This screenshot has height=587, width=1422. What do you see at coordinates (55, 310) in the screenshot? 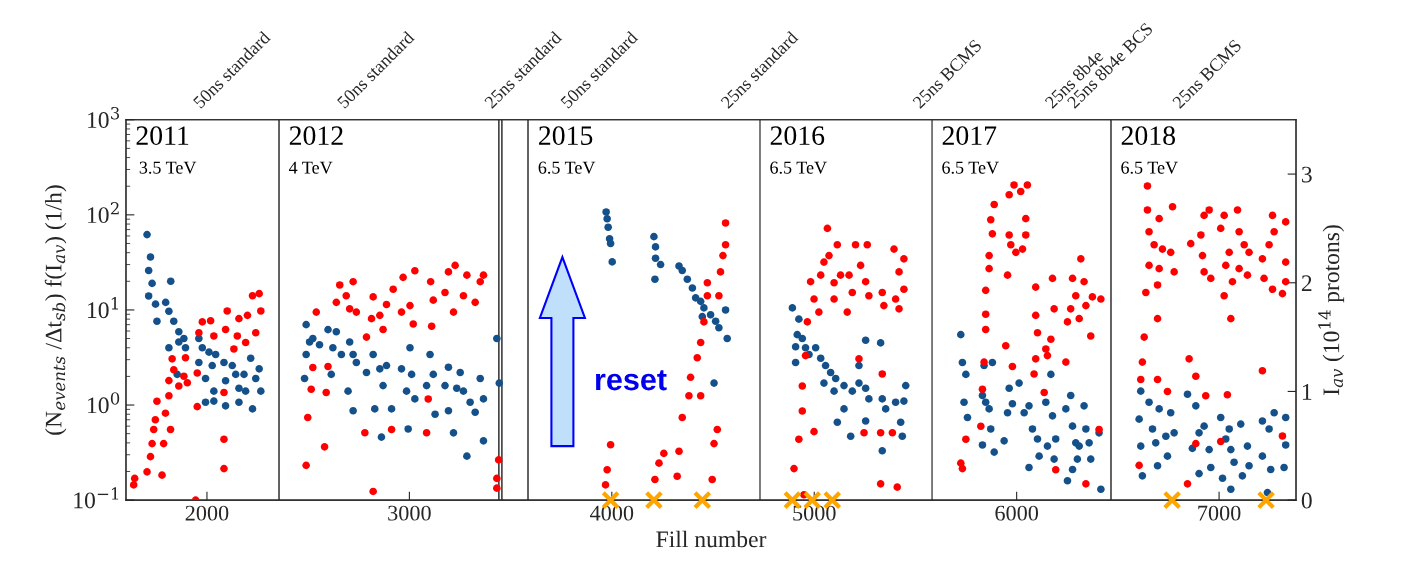
I see `y-axis-title: (N$_{events}$ /Δt$_{sb}$) f(I$_{av}$) (1/h)` at bounding box center [55, 310].